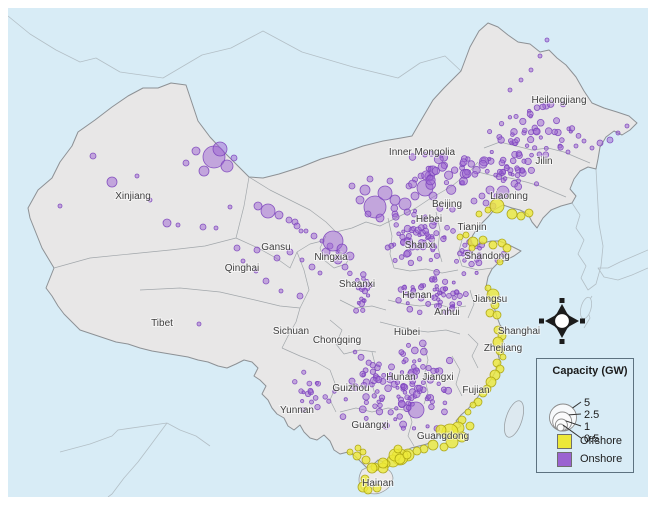  Describe the element at coordinates (587, 427) in the screenshot. I see `legend-size-label: 1` at that location.